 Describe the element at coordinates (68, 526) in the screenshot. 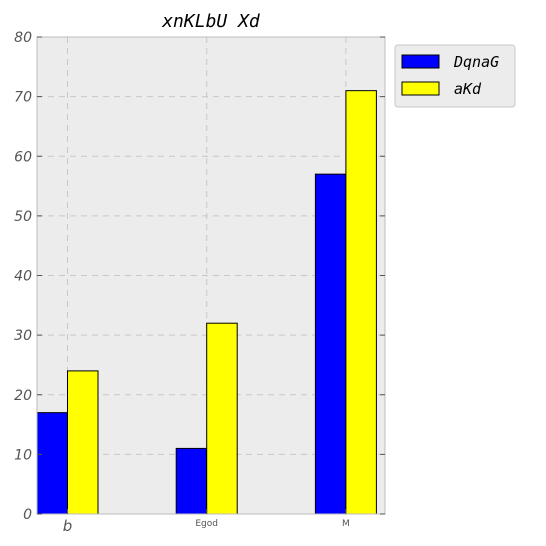

I see `x-tick-label: b` at that location.